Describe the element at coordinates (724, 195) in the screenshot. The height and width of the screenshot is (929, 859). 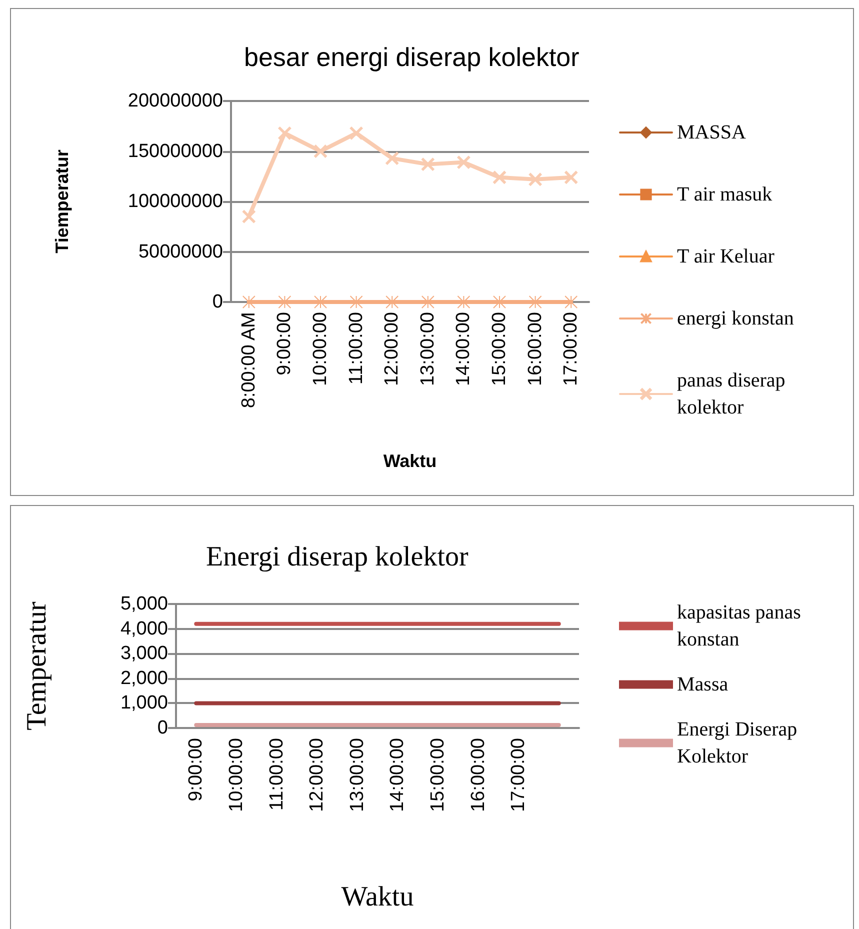
I see `legend-label: T air masuk` at that location.